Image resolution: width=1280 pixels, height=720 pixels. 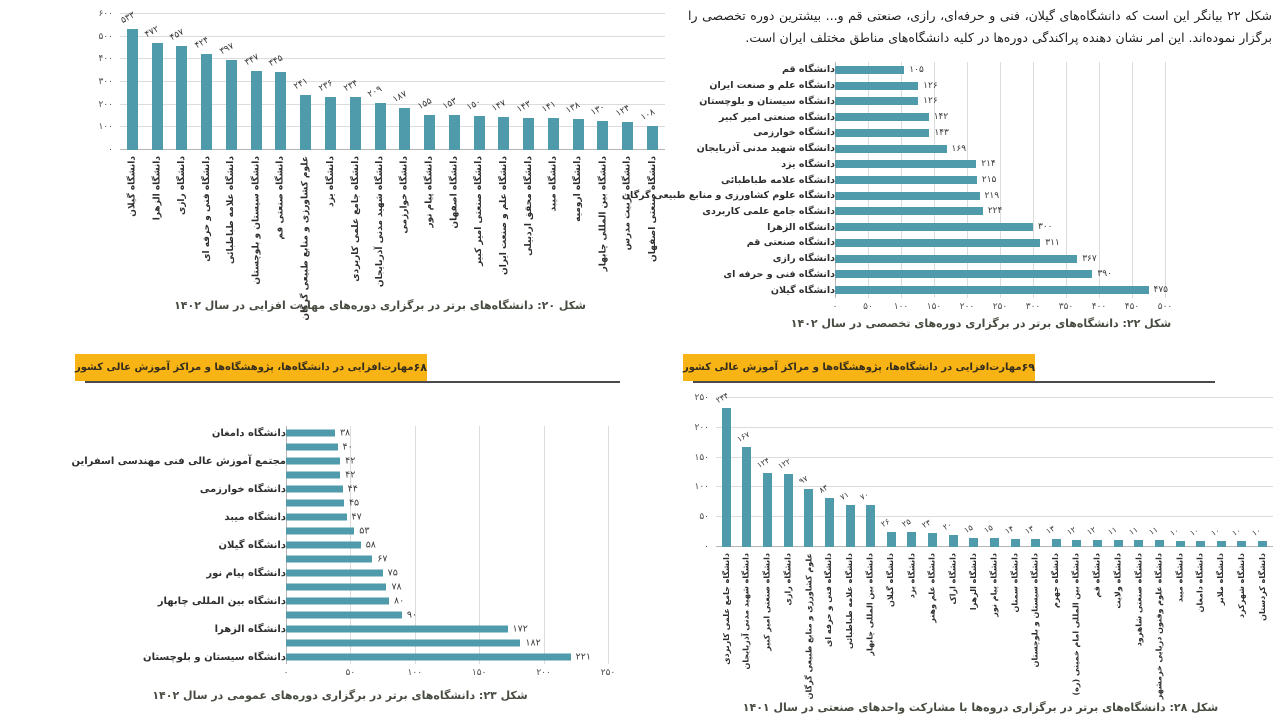 What do you see at coordinates (177, 35) in the screenshot?
I see `bar-value-label: ۴۵۷` at bounding box center [177, 35].